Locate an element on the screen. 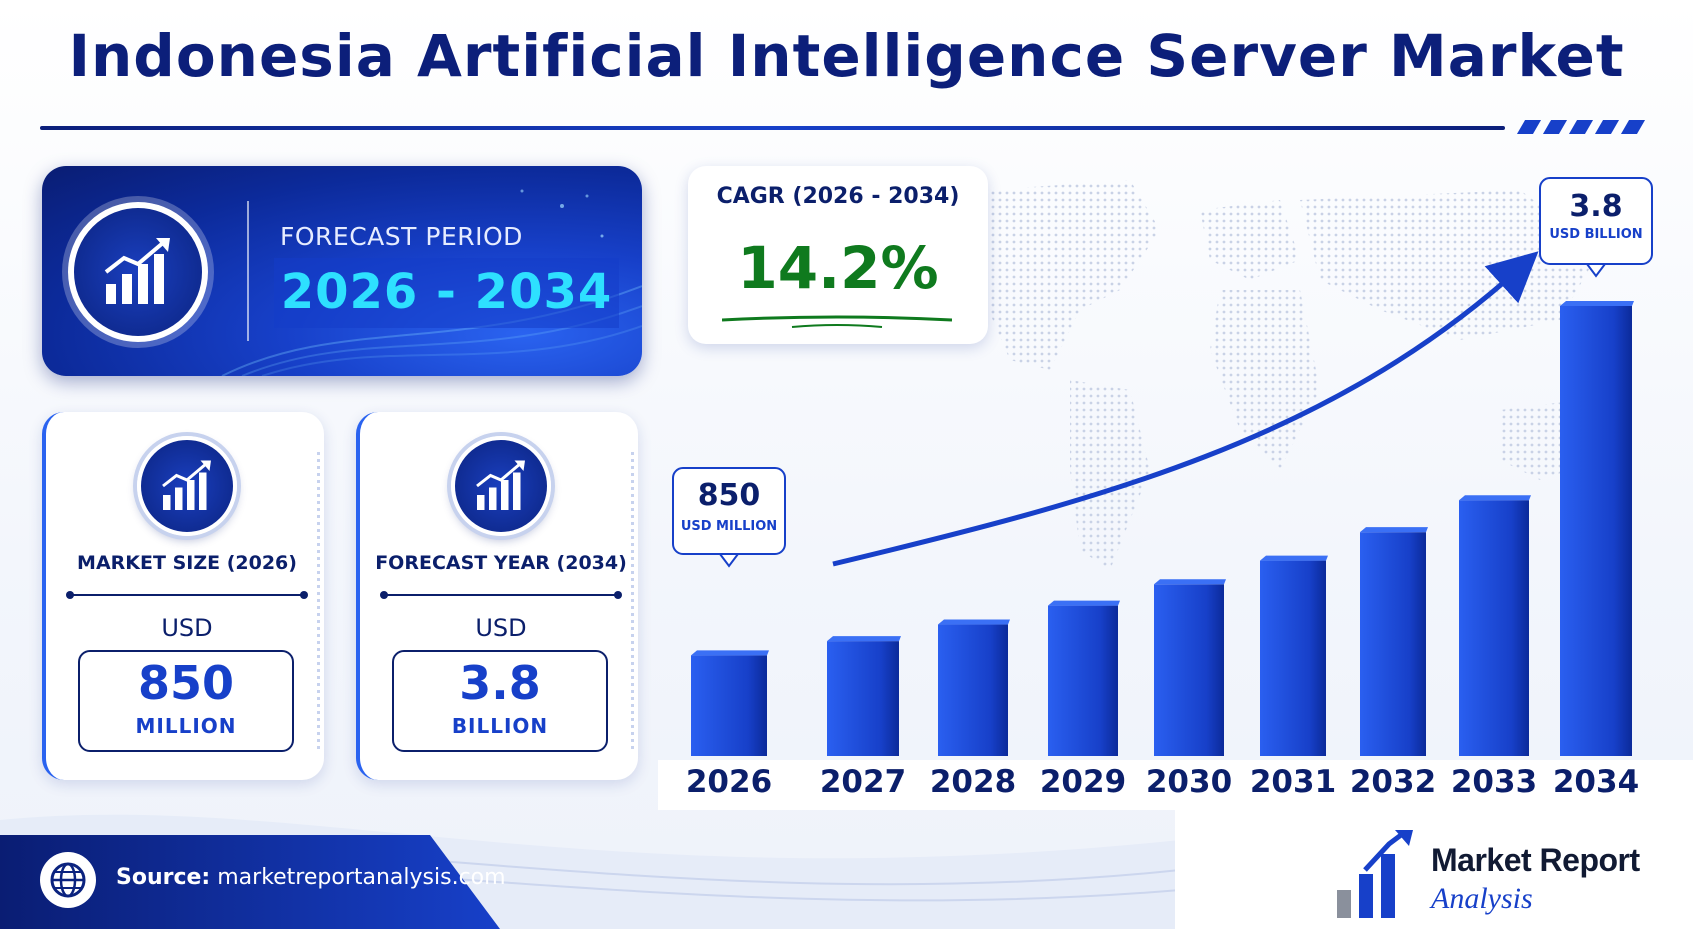  x-tick-label: 2028 is located at coordinates (973, 782).